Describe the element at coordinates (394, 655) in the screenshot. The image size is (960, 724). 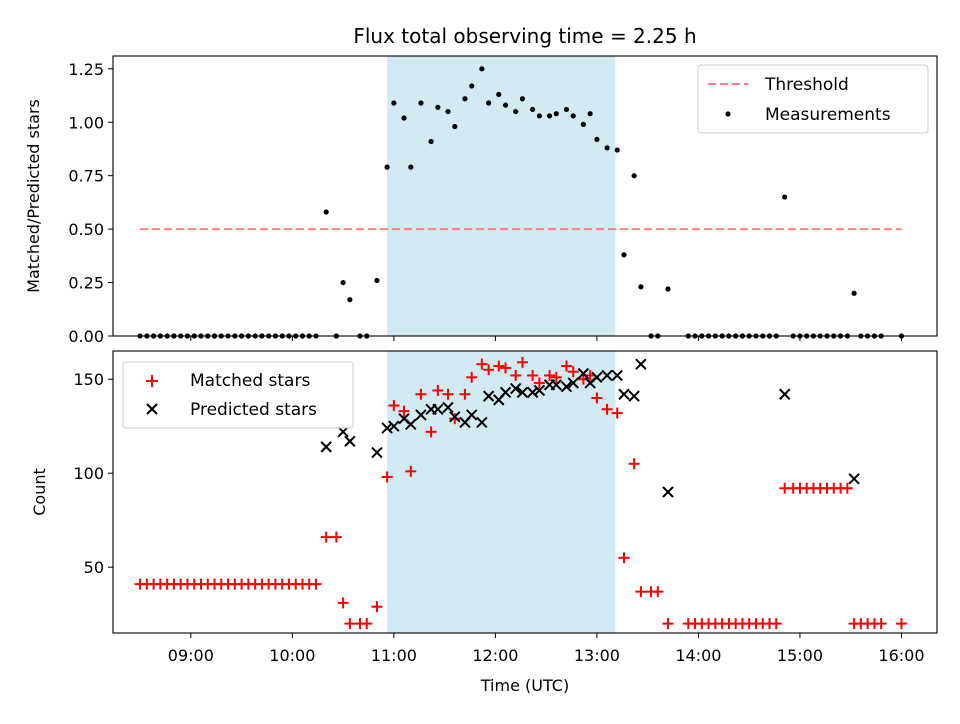
I see `x-tick-label: 11:00` at that location.